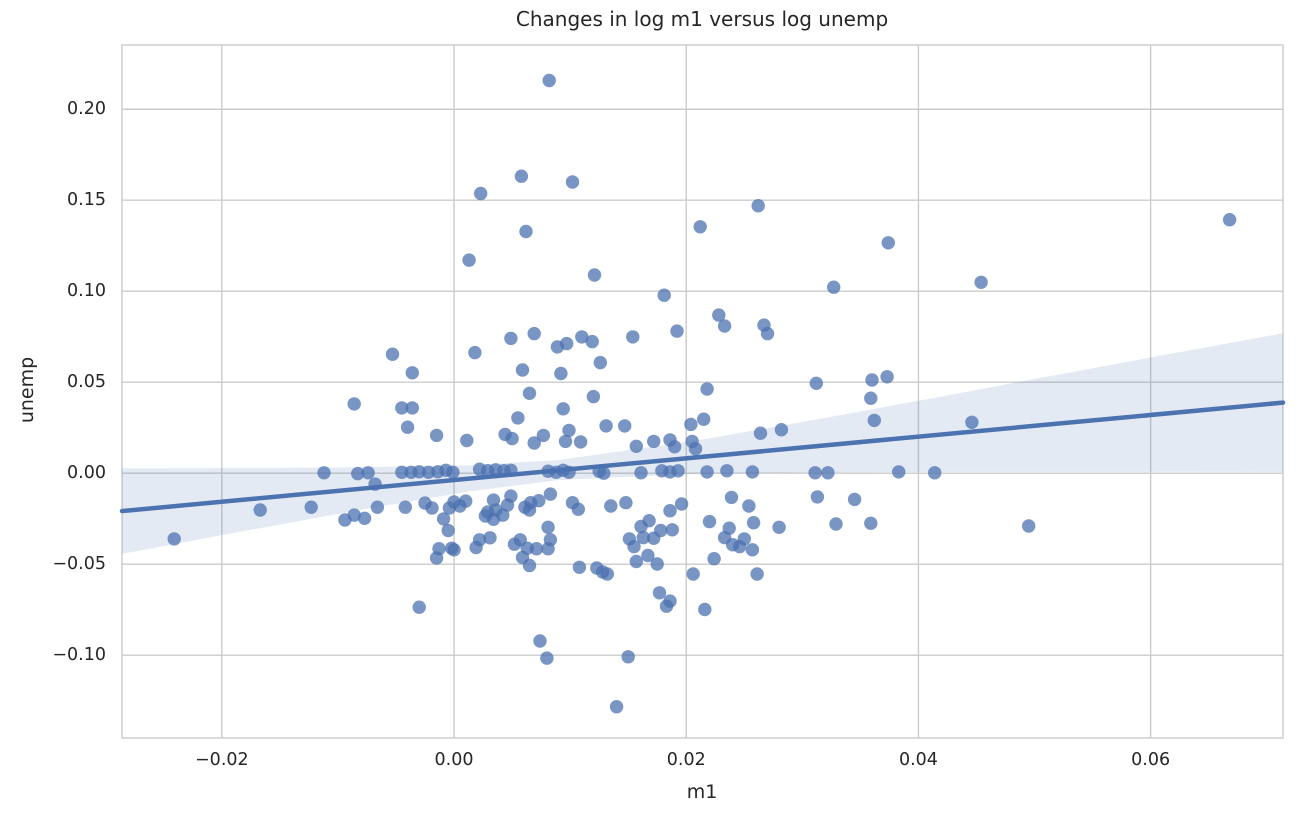 This screenshot has height=820, width=1302. What do you see at coordinates (79, 655) in the screenshot?
I see `y-tick-label: −0.10` at bounding box center [79, 655].